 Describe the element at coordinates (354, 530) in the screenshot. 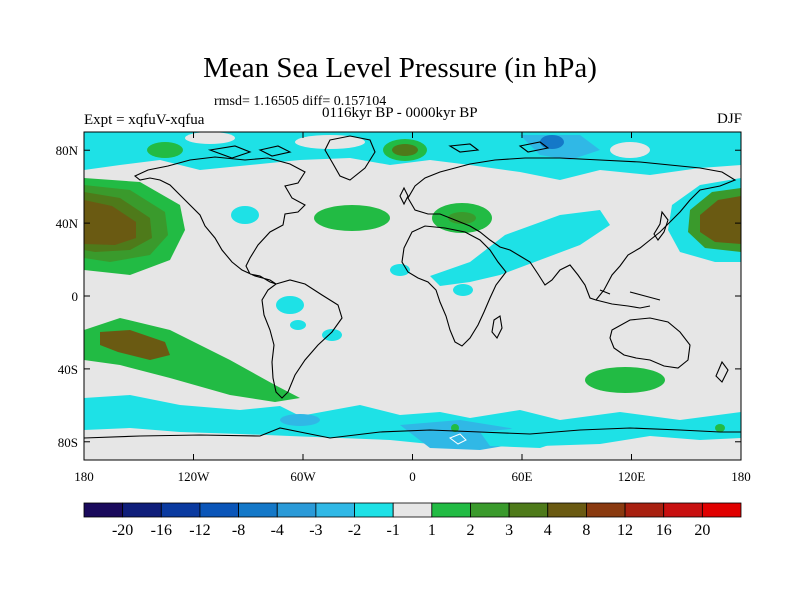

I see `colorbar-label: -2` at that location.